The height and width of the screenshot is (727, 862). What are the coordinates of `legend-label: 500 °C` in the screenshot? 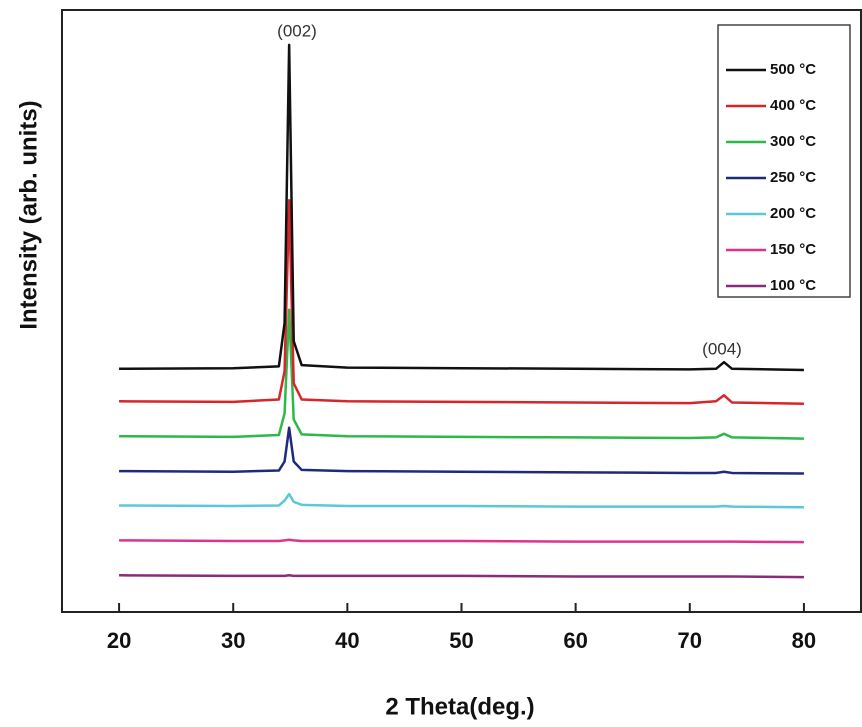 It's located at (793, 69).